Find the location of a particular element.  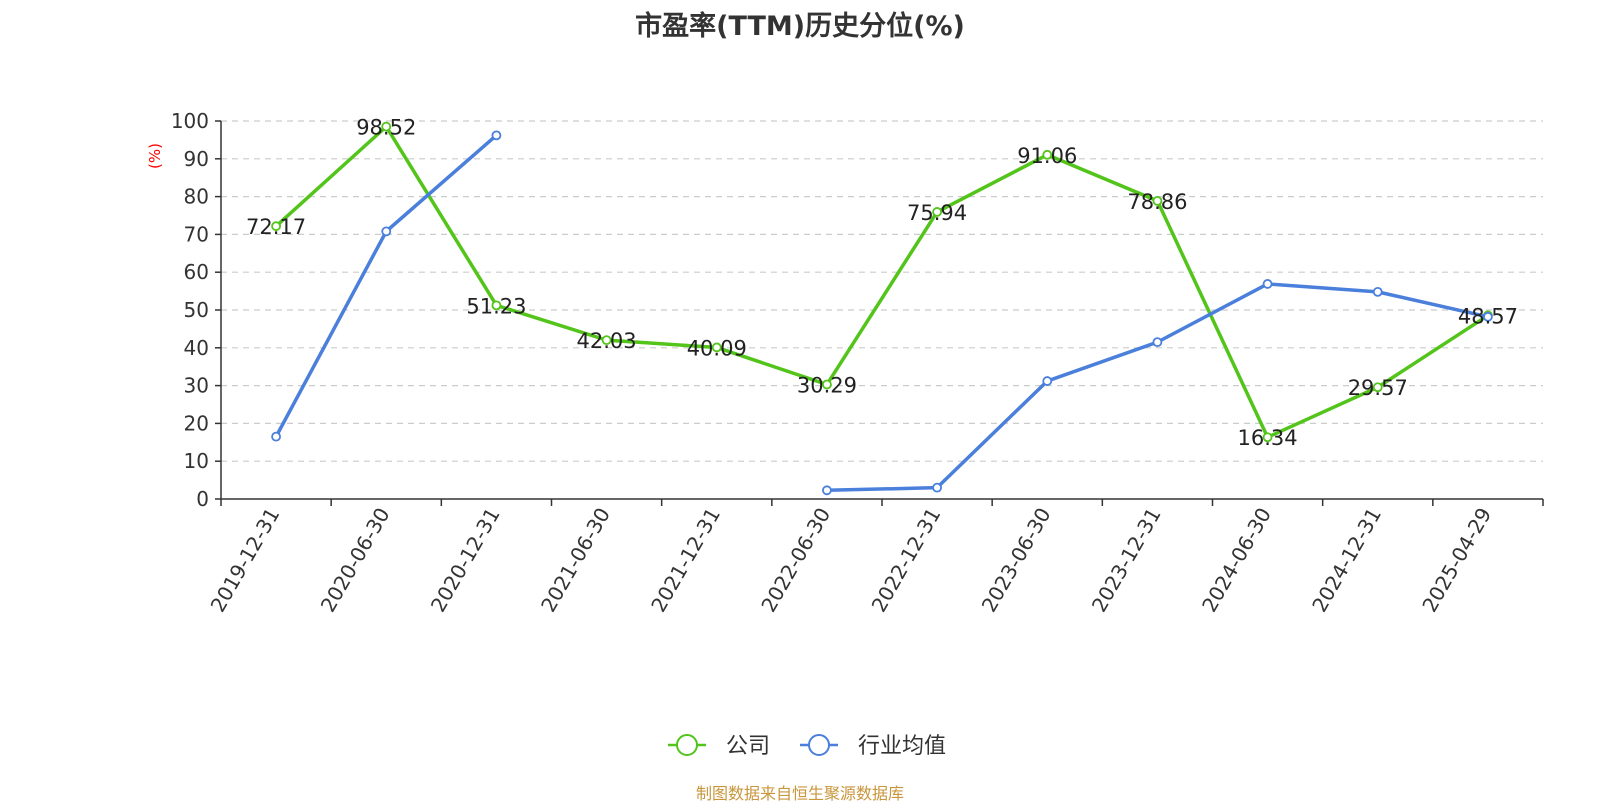

chart-title: 市盈率(TTM)历史分位(%) is located at coordinates (800, 26).